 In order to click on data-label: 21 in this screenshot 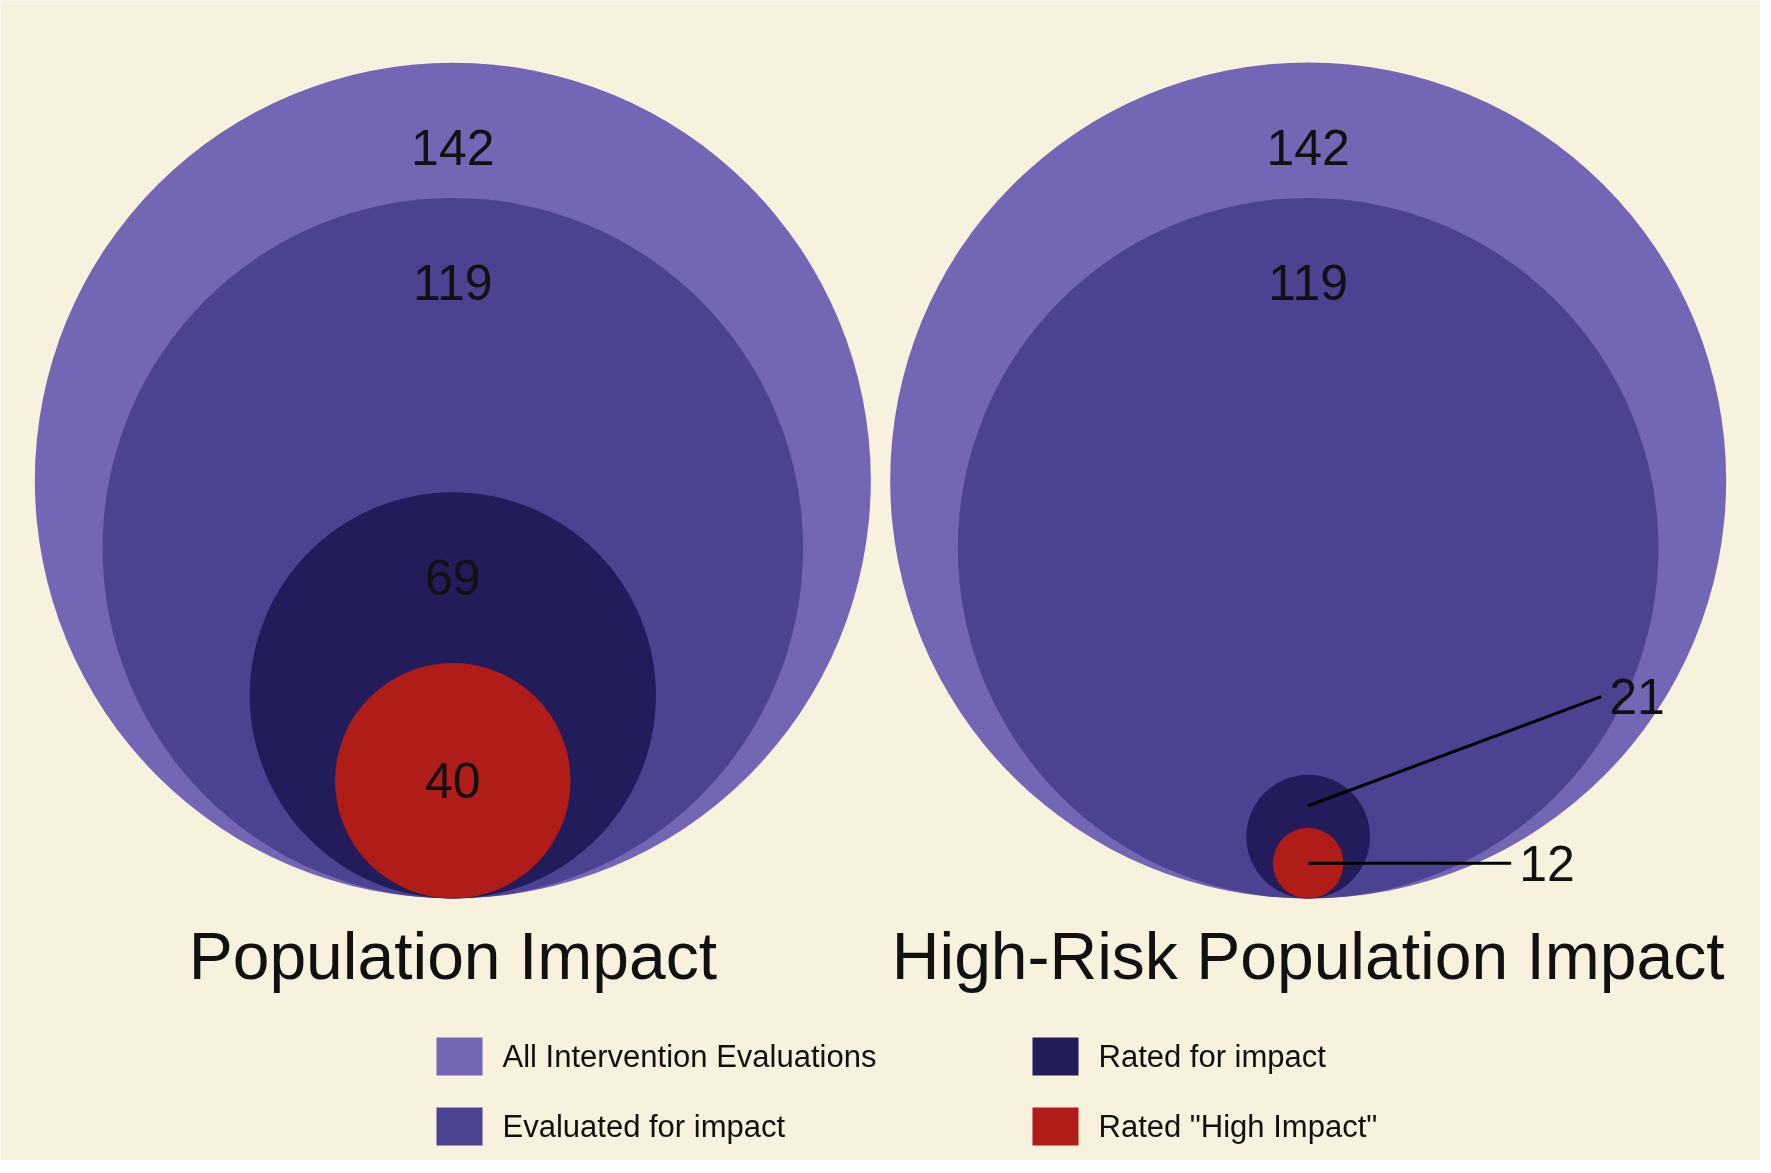, I will do `click(1637, 697)`.